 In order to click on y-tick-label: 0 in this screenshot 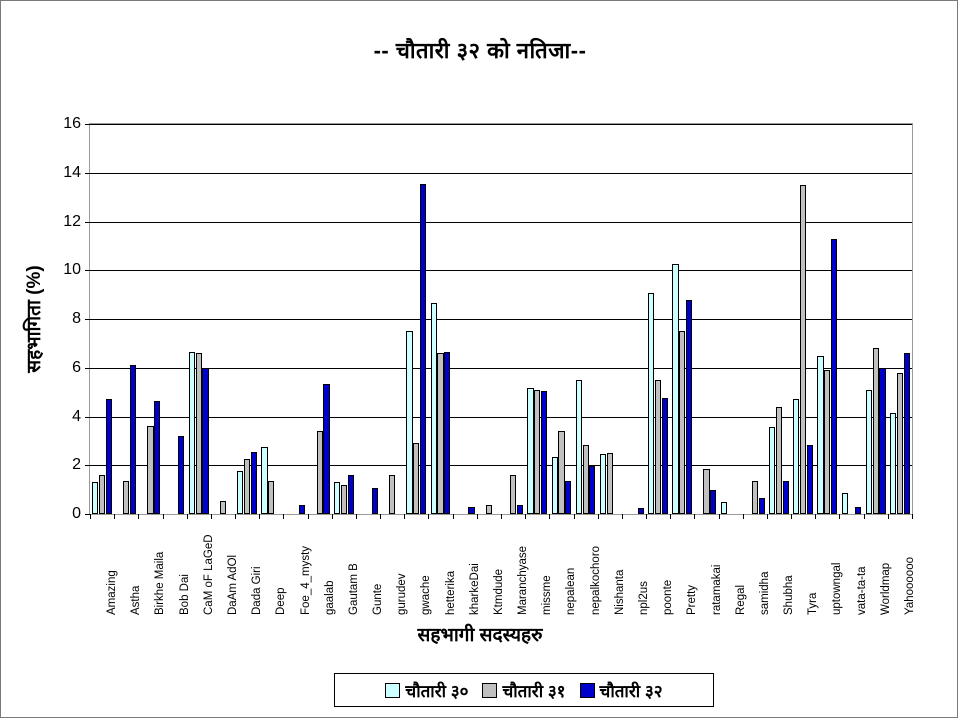, I will do `click(76, 513)`.